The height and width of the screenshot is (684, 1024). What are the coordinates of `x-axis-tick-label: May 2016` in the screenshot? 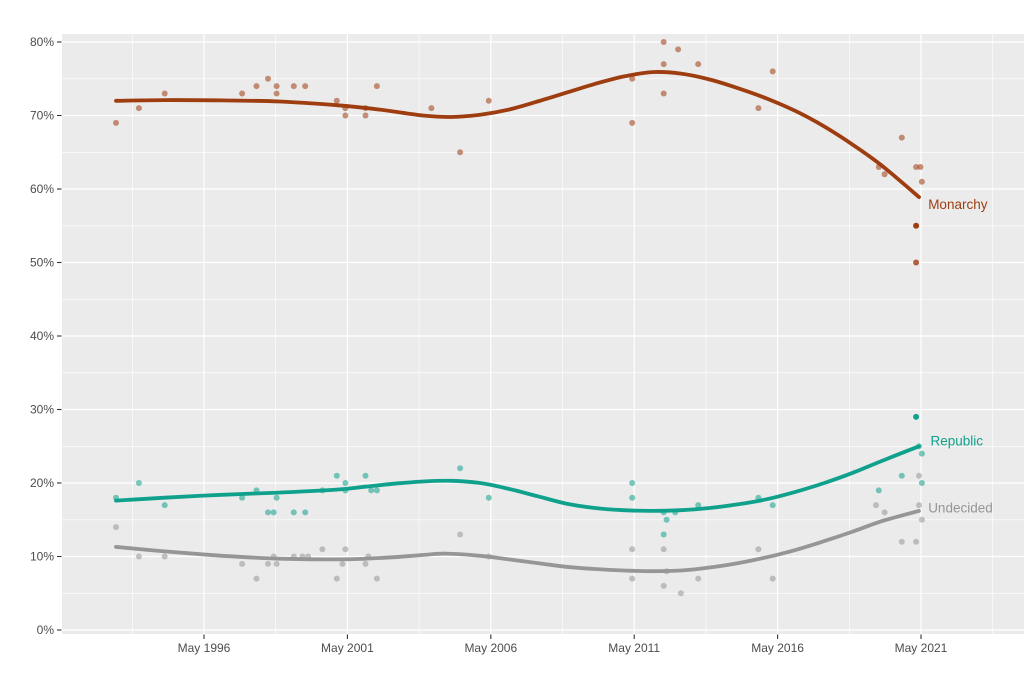 It's located at (777, 648).